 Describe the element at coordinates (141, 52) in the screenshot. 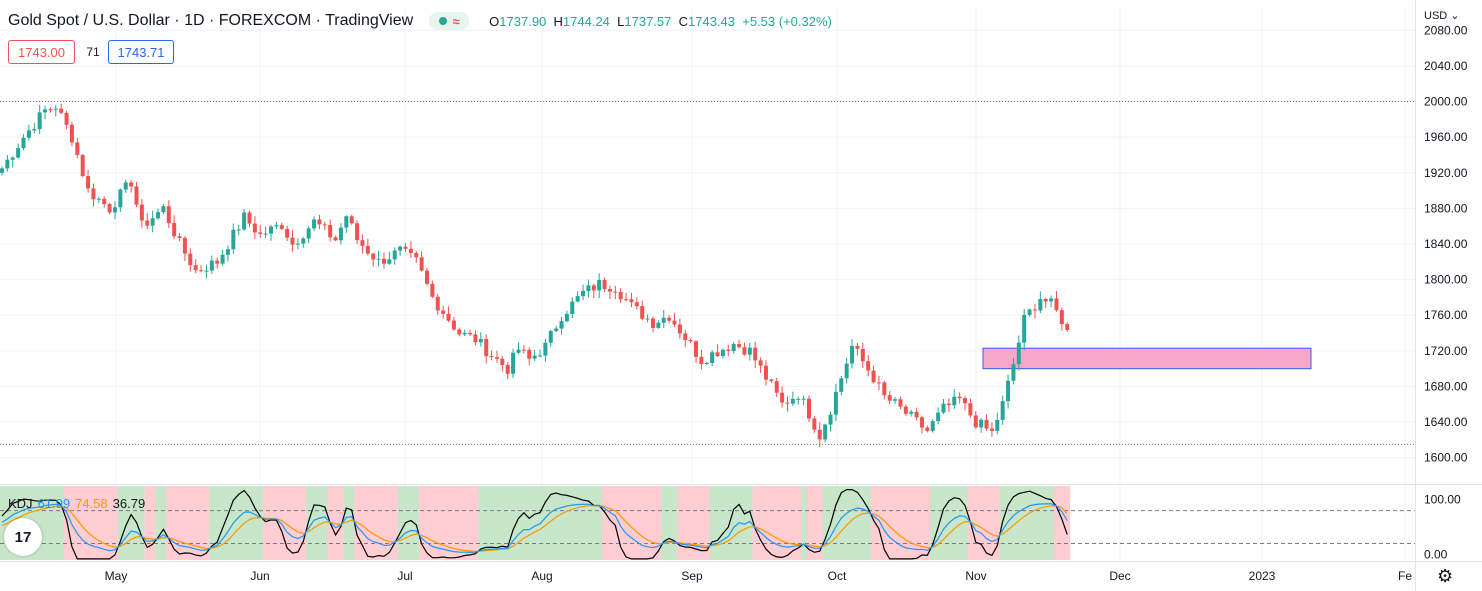

I see `buy-price-button: 1743.71` at that location.